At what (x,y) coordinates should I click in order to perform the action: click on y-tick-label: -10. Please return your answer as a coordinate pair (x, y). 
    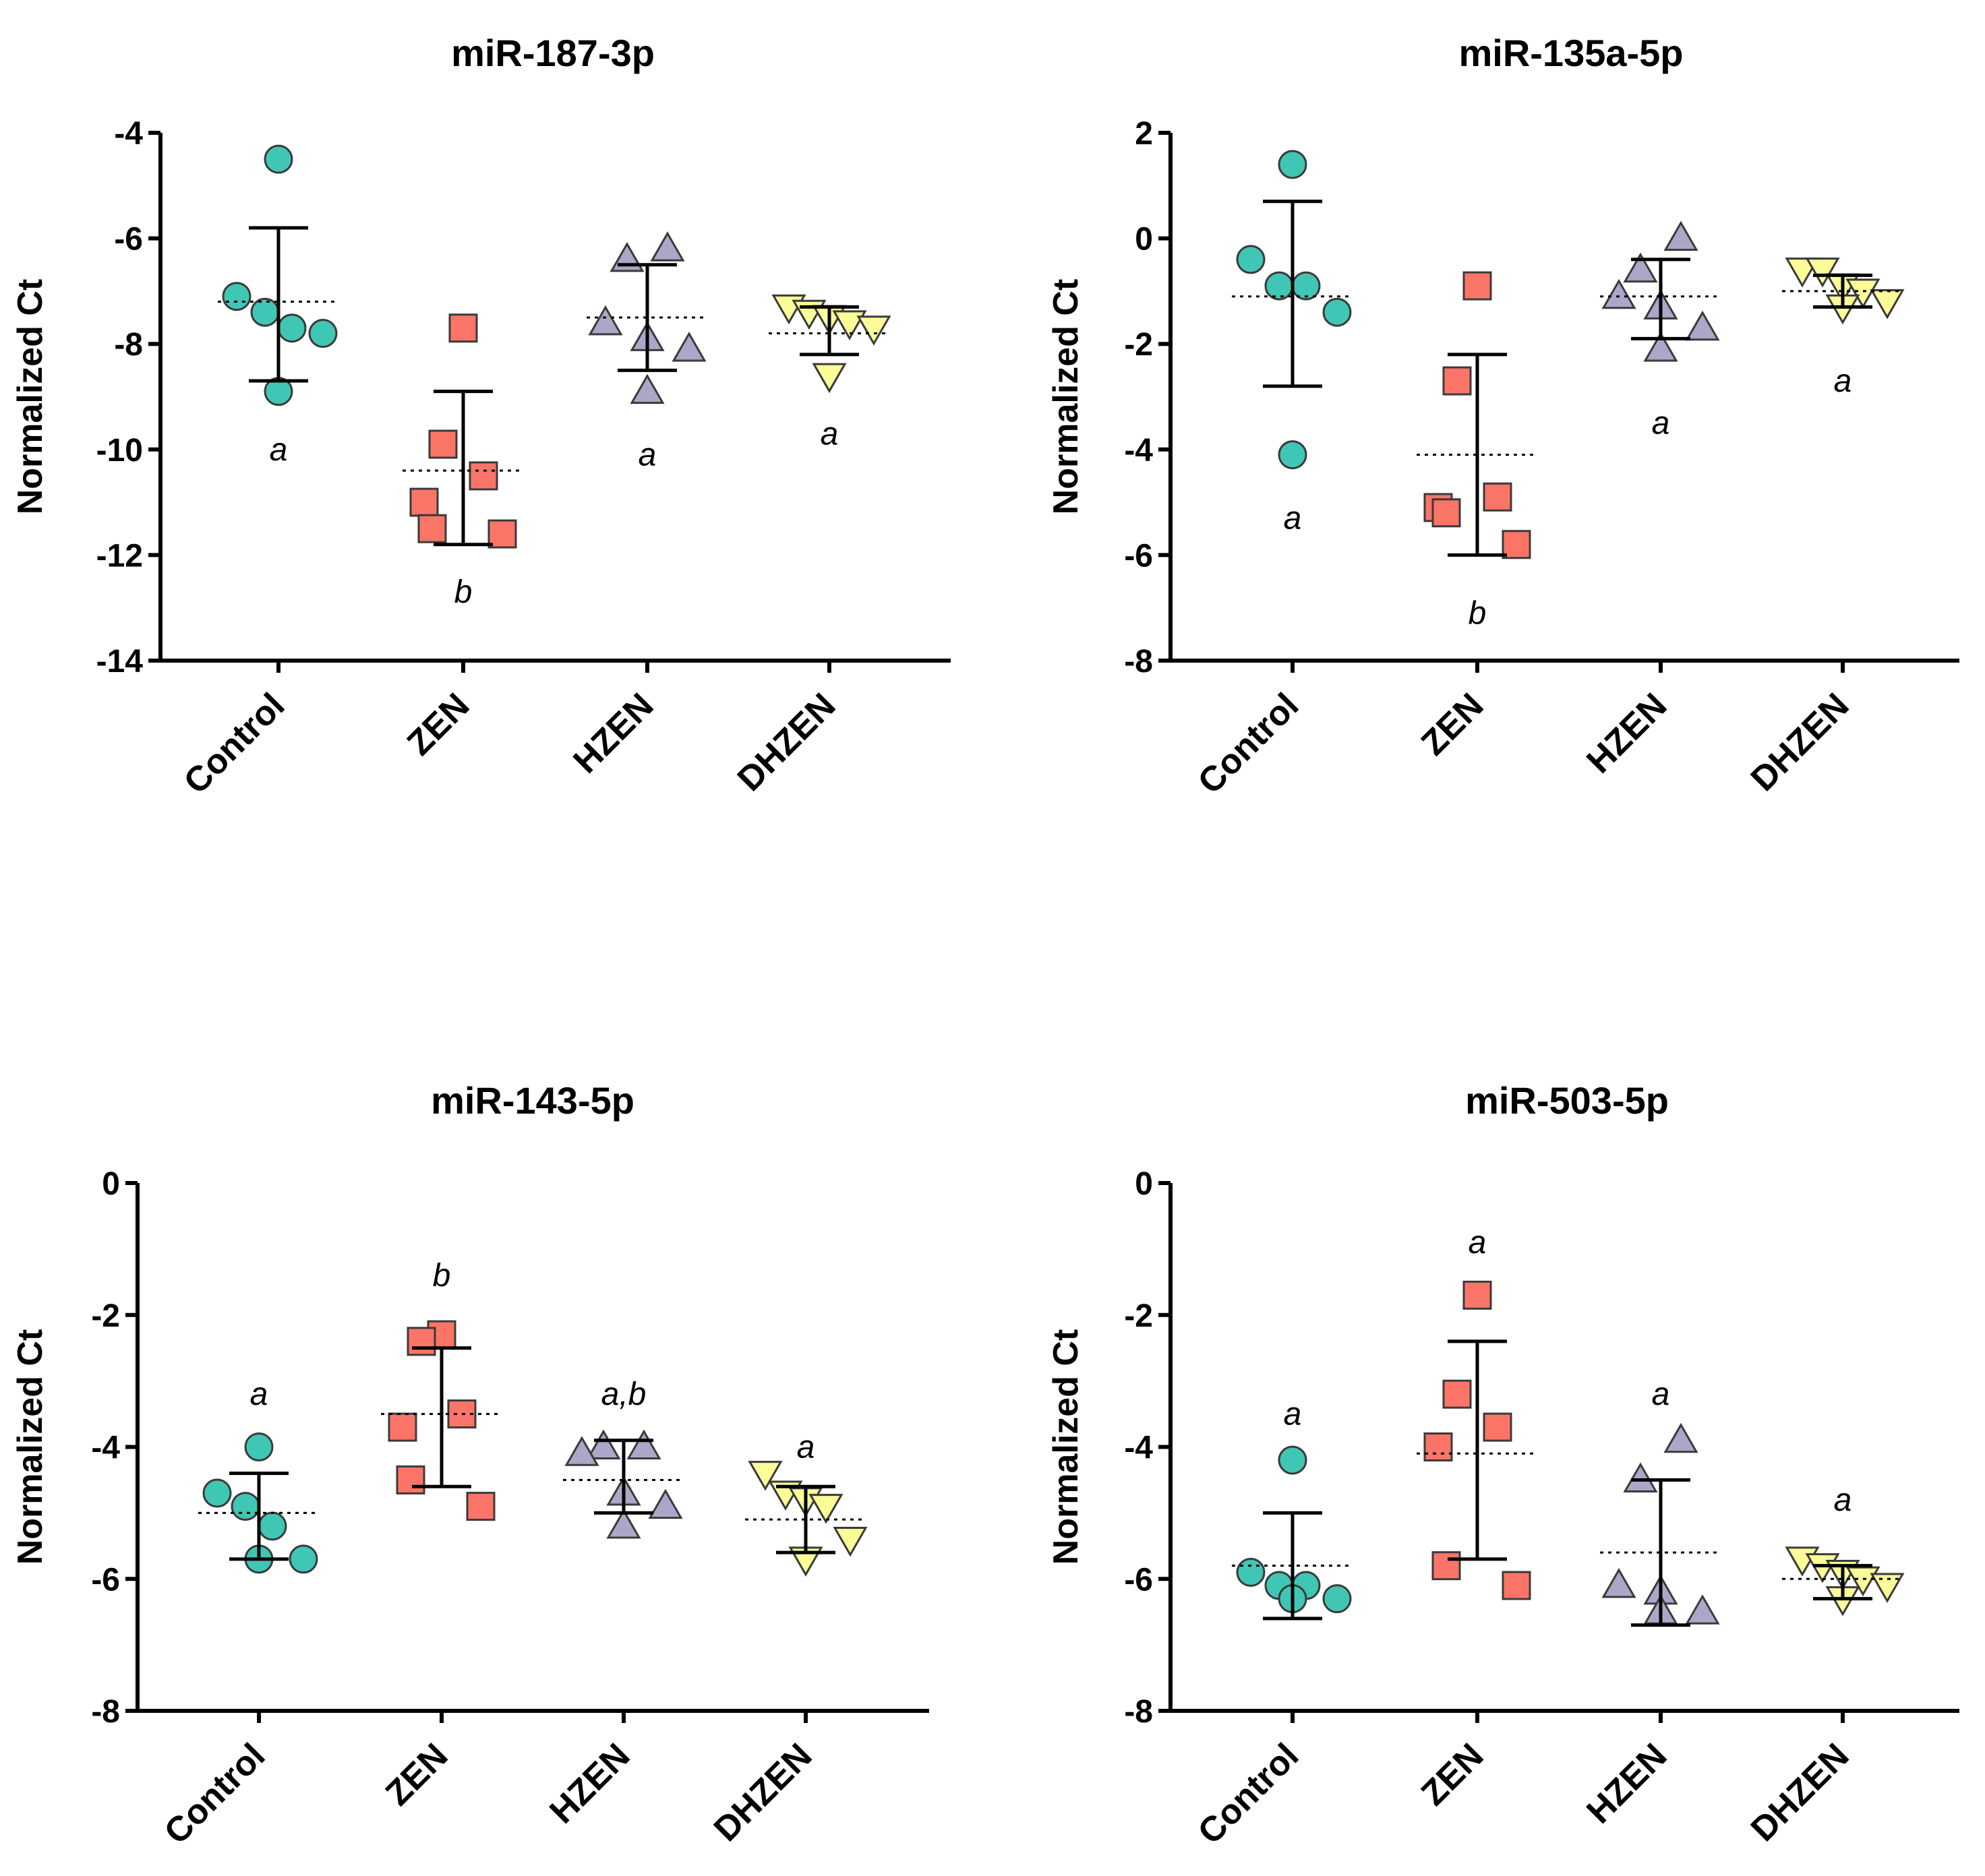
    Looking at the image, I should click on (119, 450).